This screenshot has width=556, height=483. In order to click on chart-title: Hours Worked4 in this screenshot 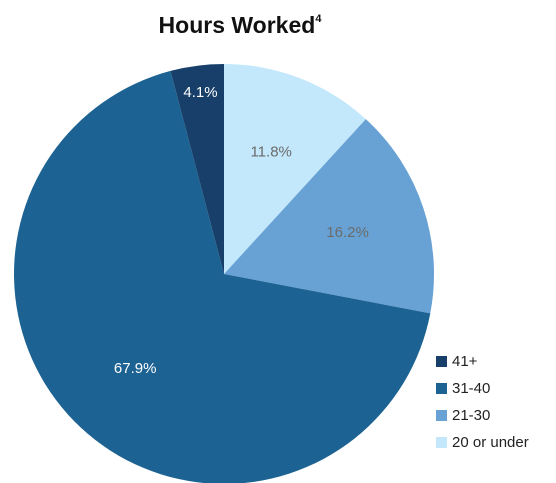, I will do `click(241, 25)`.